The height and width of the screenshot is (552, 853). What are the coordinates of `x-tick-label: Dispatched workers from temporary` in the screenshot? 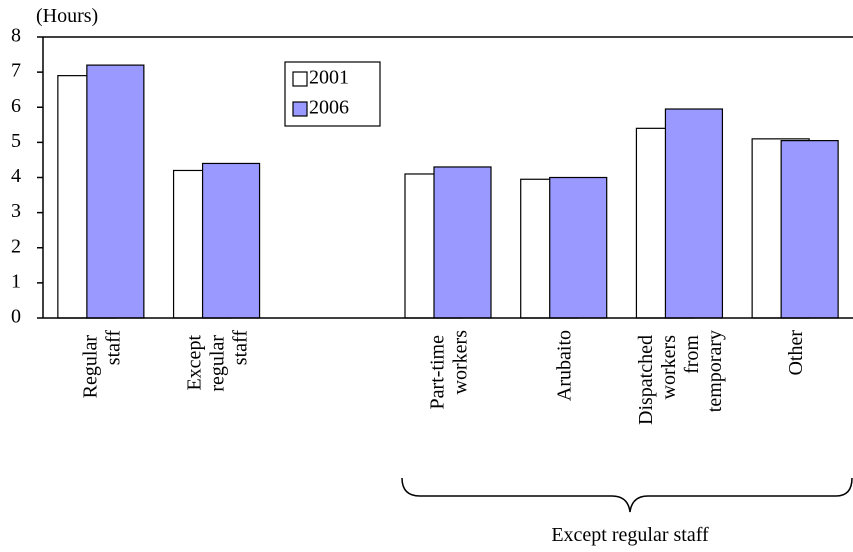 It's located at (680, 377).